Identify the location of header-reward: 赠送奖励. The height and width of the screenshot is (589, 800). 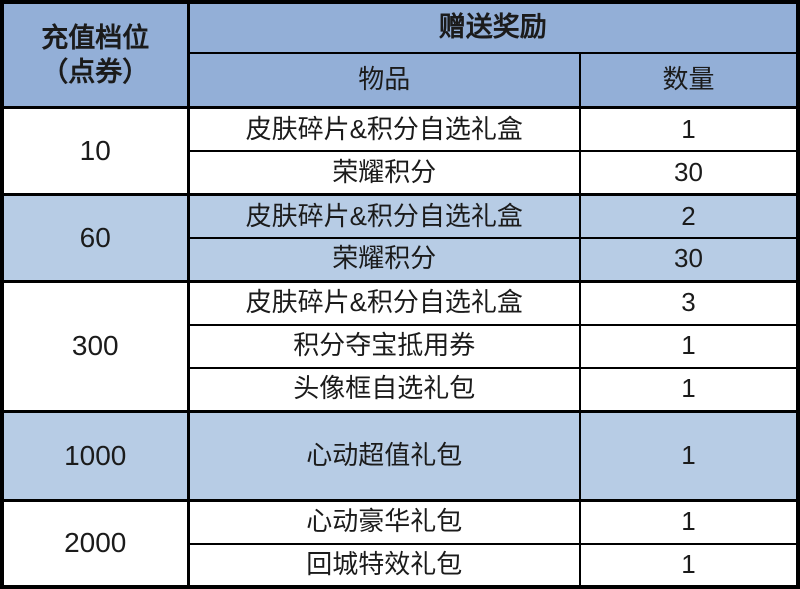
(493, 27).